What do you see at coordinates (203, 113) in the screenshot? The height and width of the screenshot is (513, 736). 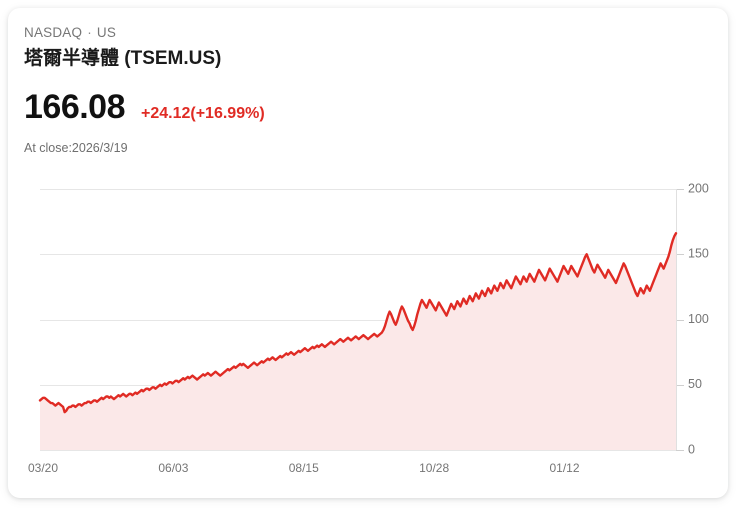 I see `price-change: +24.12(+16.99%)` at bounding box center [203, 113].